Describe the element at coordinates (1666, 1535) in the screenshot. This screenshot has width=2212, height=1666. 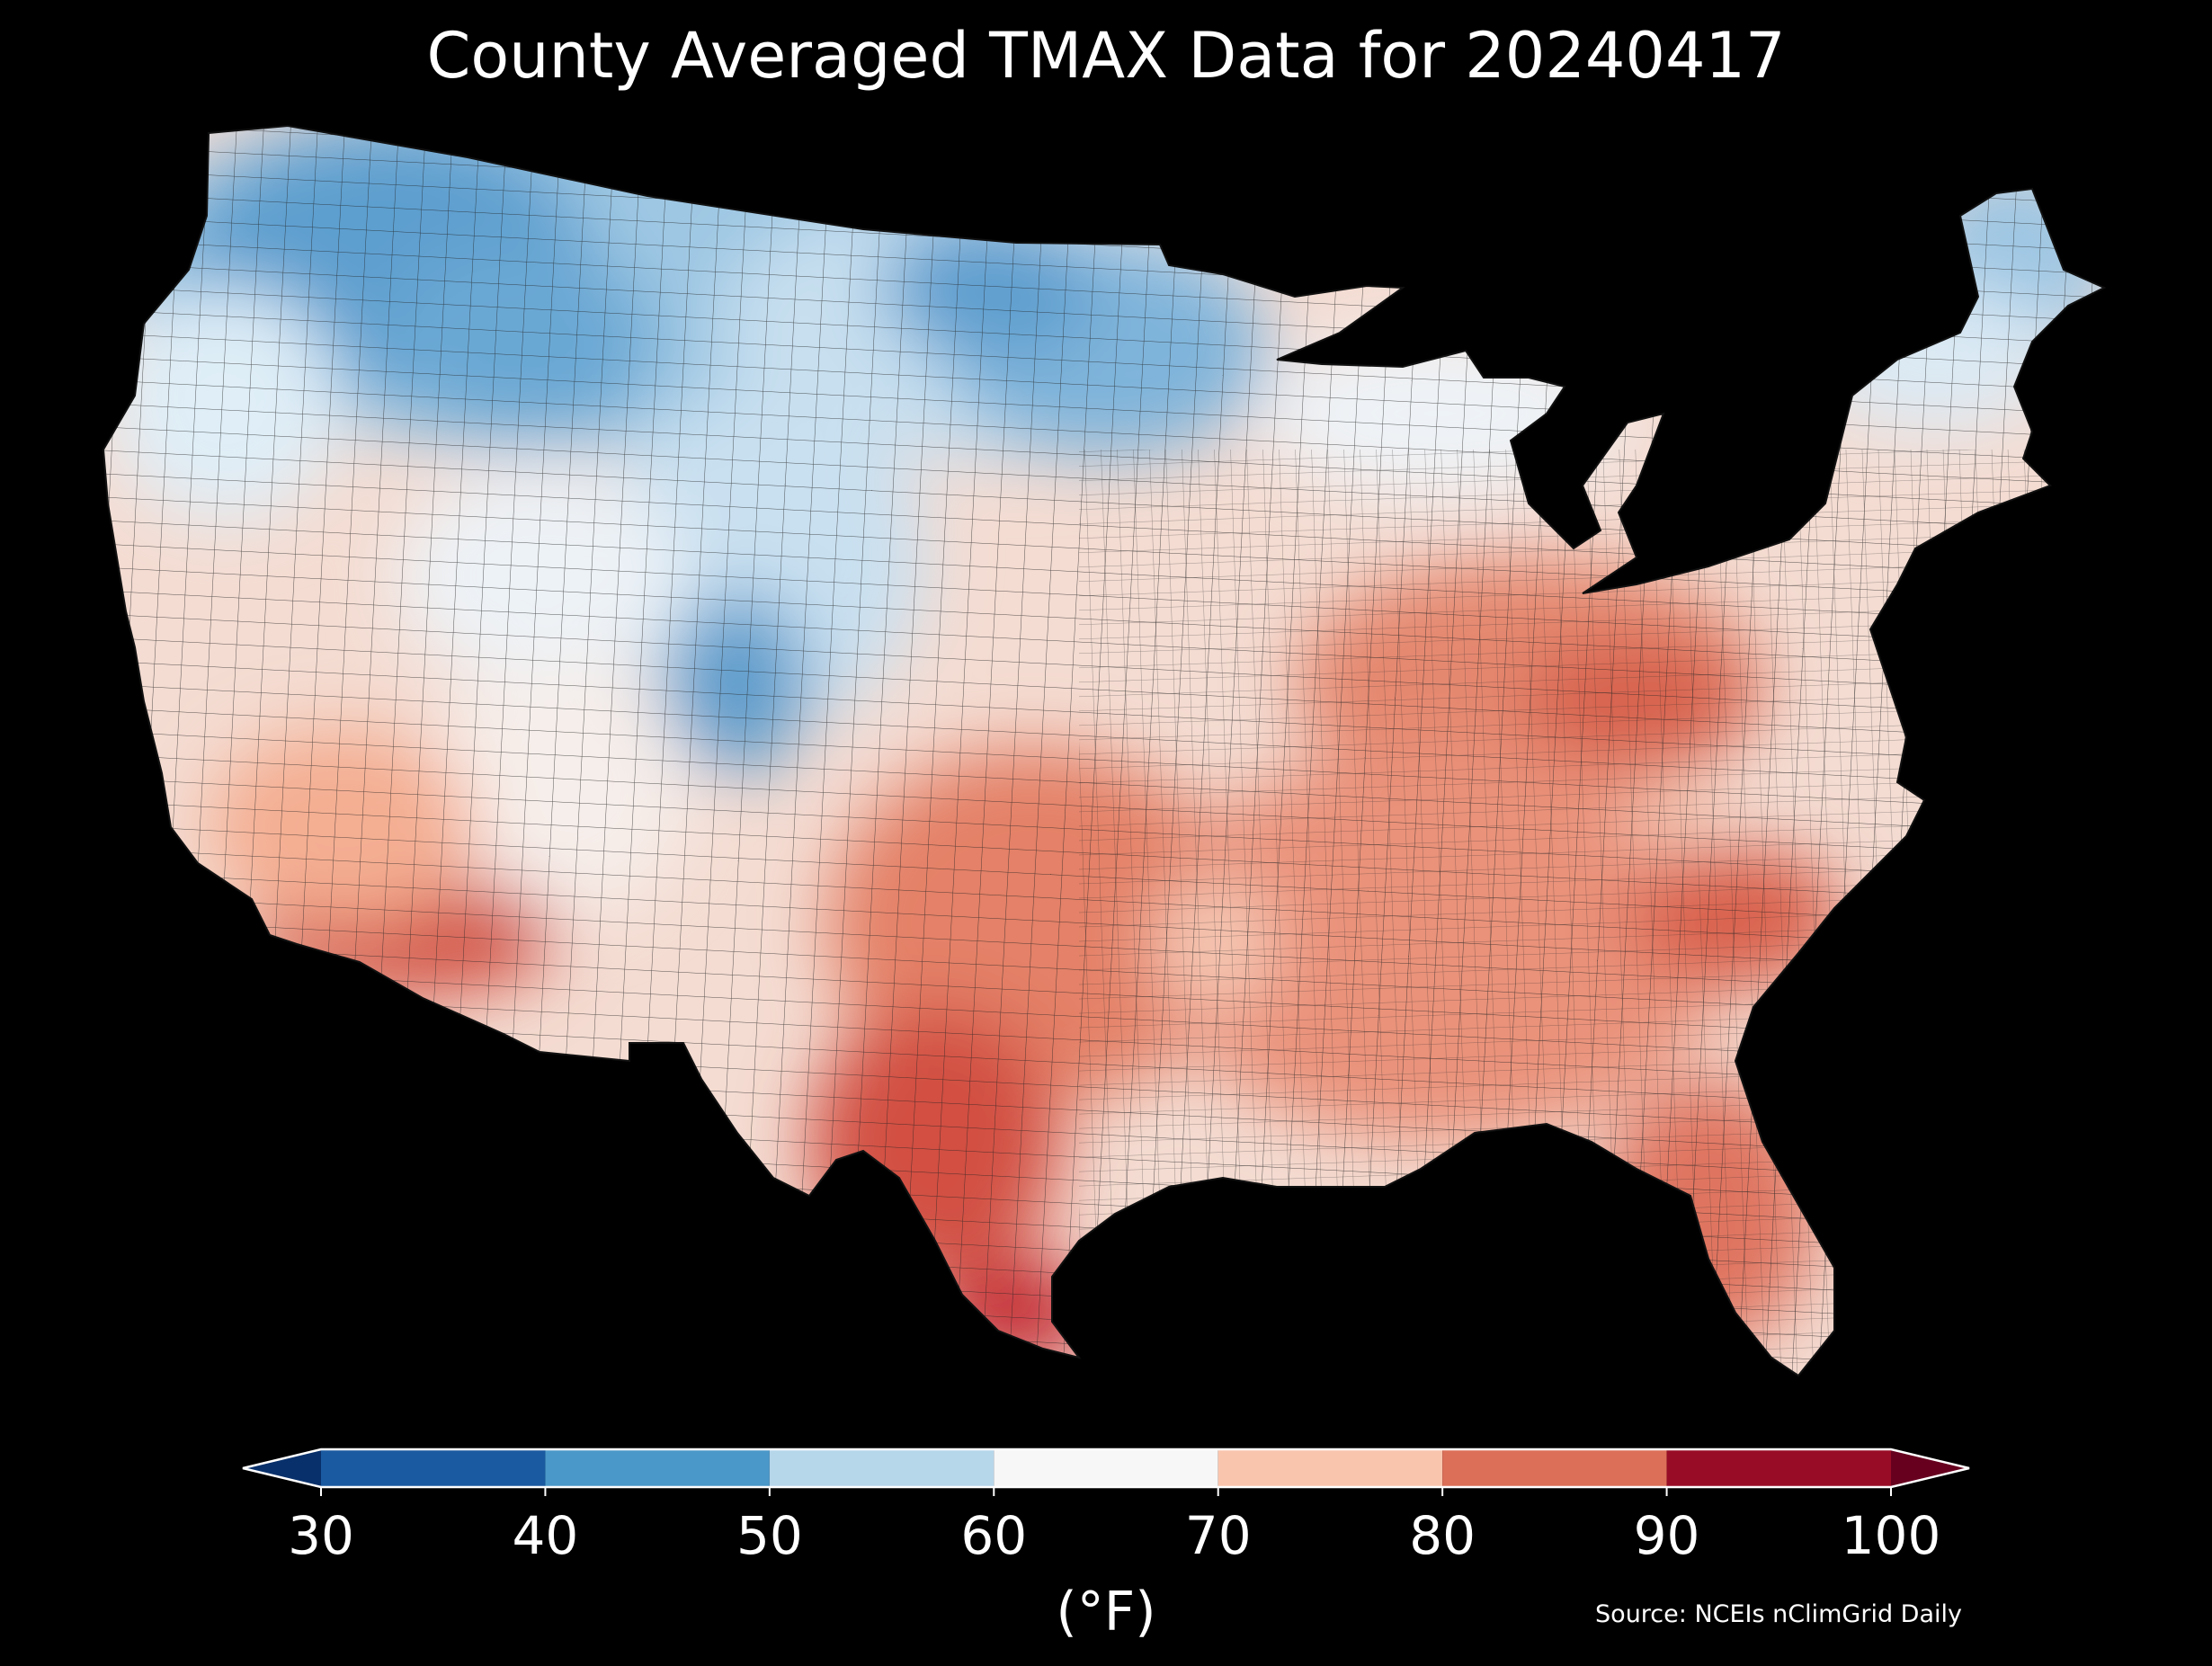
I see `colorbar-tick-label: 90` at that location.